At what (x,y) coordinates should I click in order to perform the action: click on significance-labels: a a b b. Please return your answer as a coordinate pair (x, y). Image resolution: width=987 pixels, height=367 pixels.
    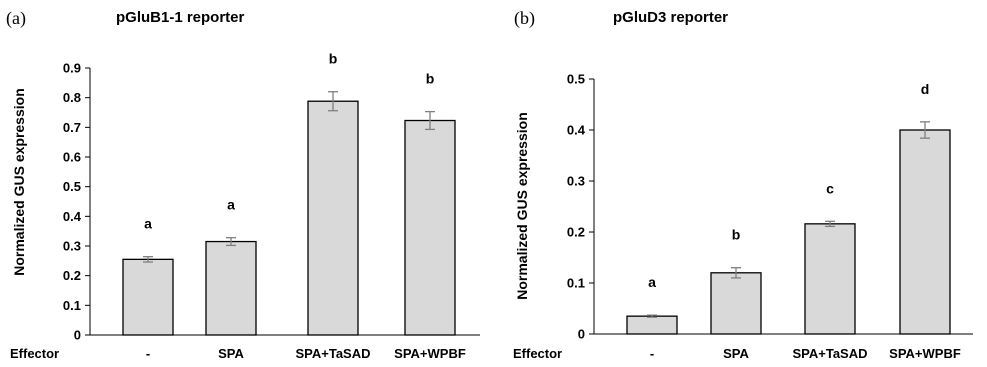
    Looking at the image, I should click on (289, 141).